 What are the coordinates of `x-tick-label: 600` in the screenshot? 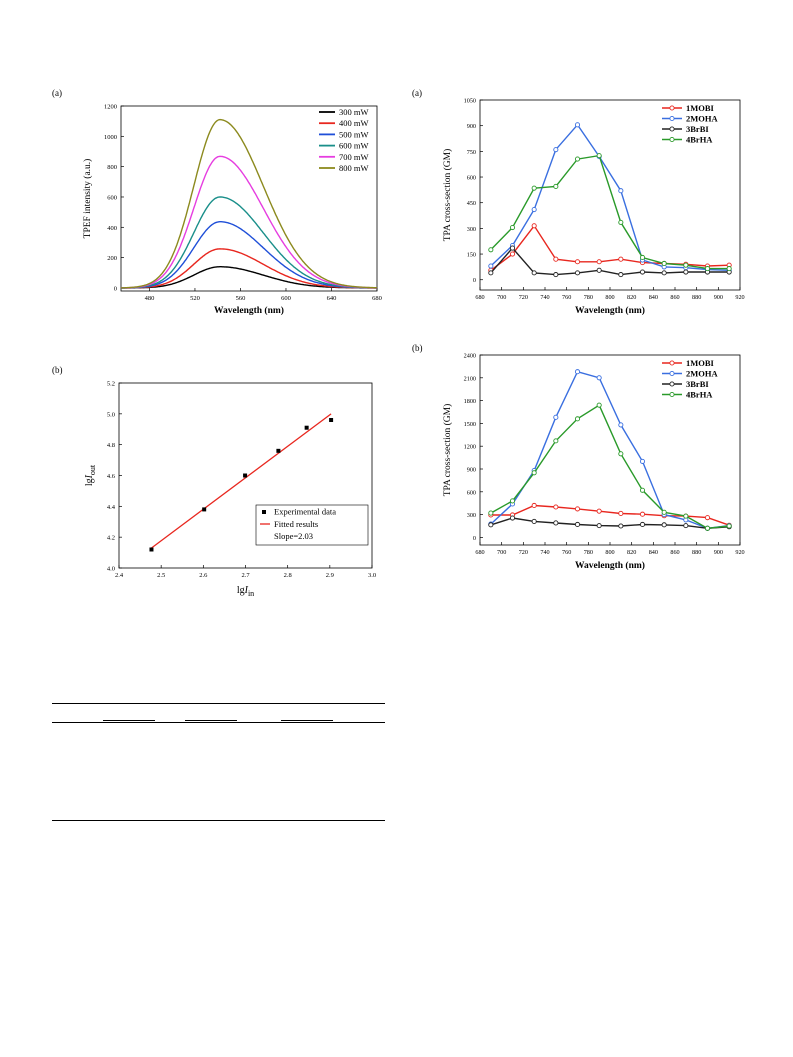 It's located at (286, 298).